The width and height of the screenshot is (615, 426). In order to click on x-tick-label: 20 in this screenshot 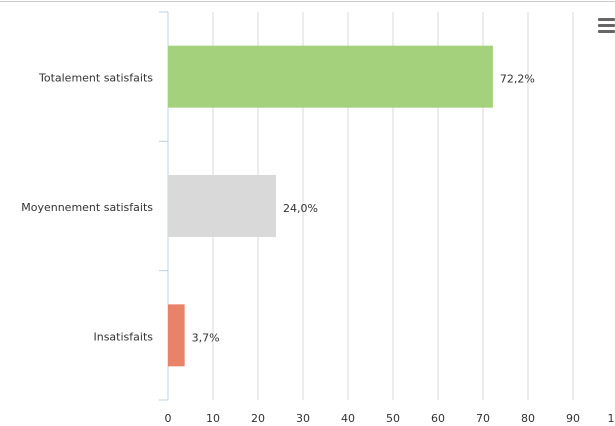, I will do `click(258, 418)`.